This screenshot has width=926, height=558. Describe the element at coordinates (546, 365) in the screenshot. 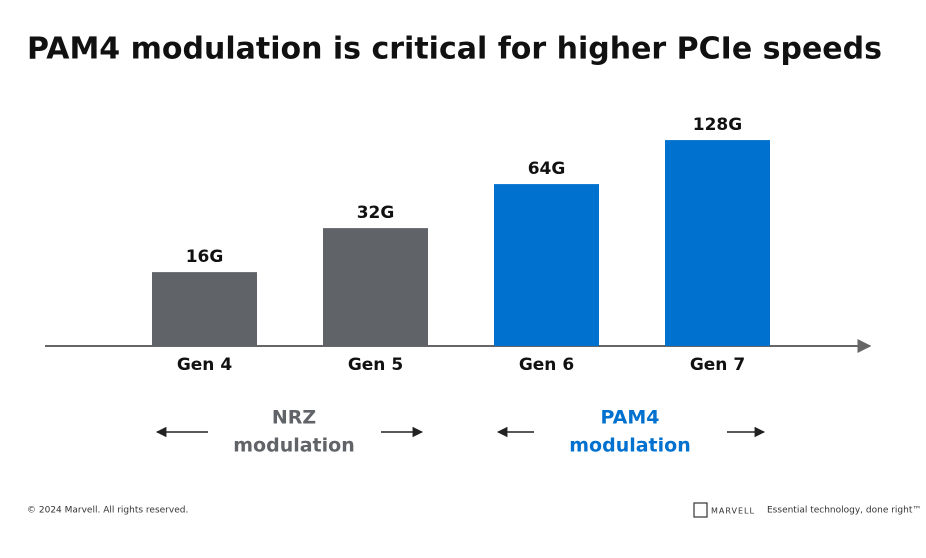

I see `x-tick-label: Gen 6` at that location.